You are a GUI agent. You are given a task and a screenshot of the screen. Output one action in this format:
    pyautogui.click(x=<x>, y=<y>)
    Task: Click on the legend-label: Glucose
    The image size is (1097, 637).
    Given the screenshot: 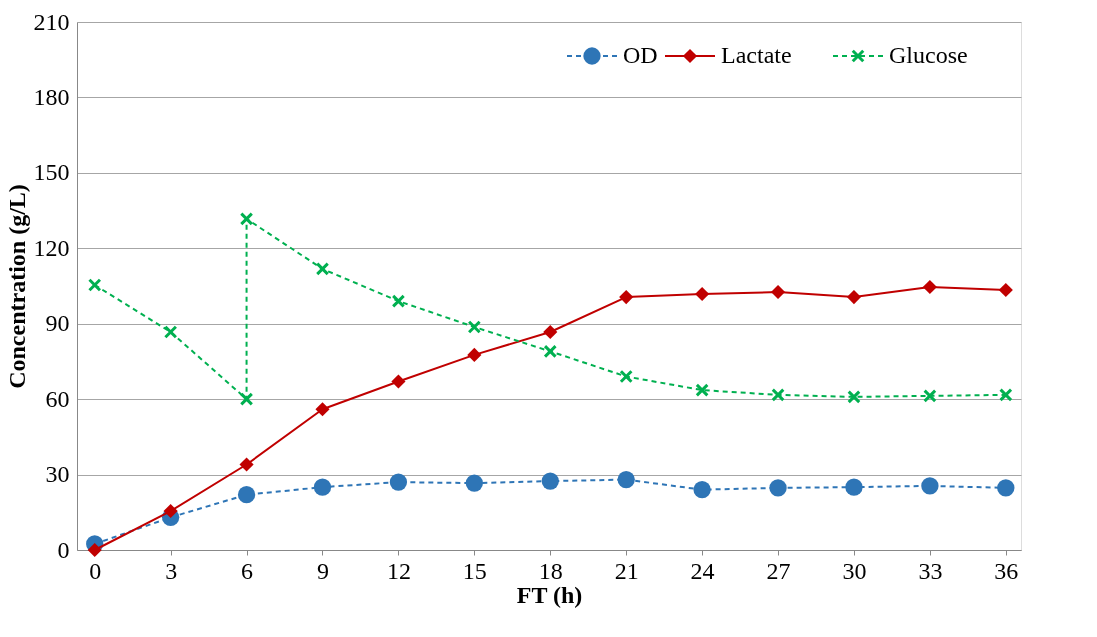 What is the action you would take?
    pyautogui.click(x=928, y=55)
    